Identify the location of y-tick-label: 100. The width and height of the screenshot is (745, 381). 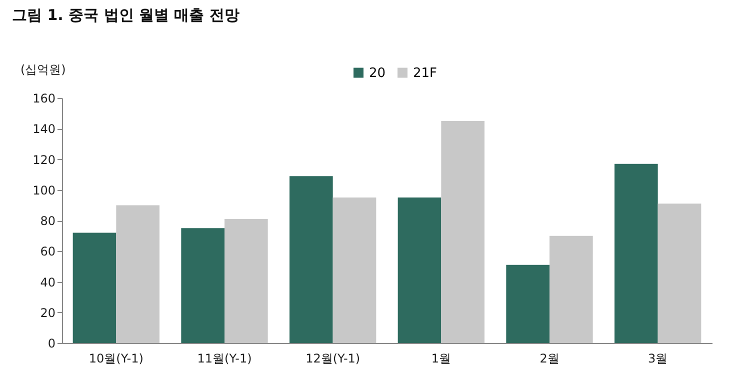
(44, 190).